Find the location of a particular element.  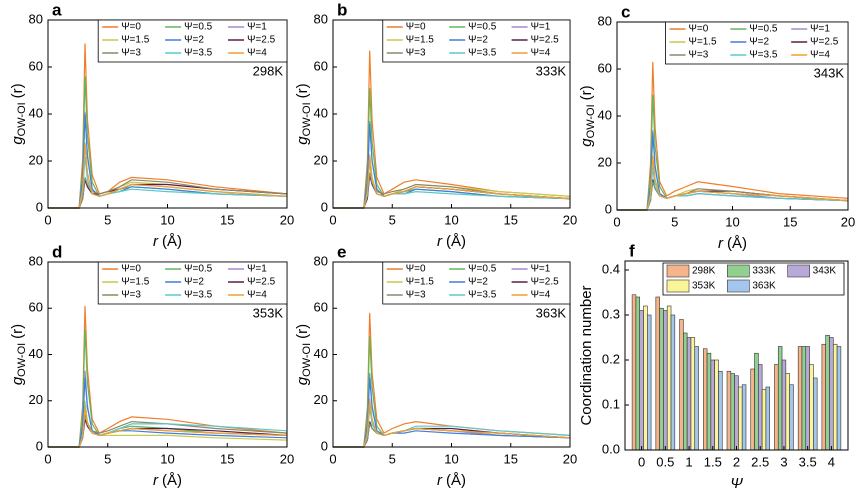

legend-label: 333K is located at coordinates (764, 271).